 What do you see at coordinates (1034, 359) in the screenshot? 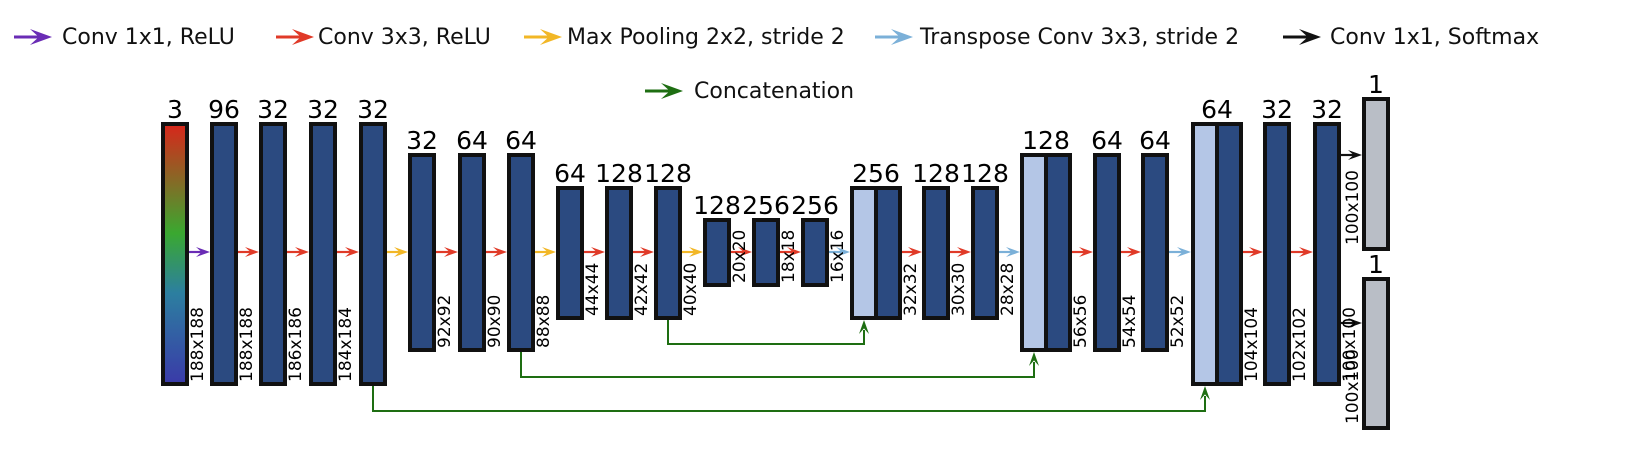
I see `concat-arrowhead` at bounding box center [1034, 359].